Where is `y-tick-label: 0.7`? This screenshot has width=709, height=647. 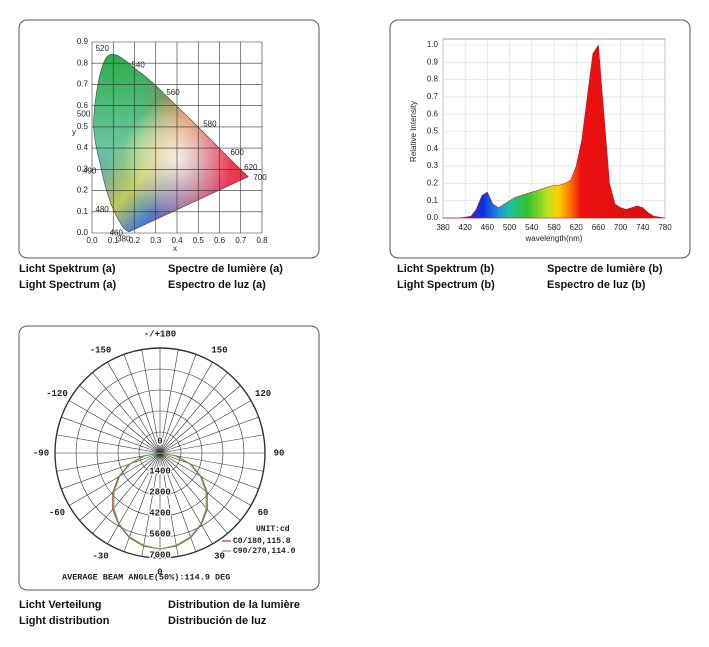
y-tick-label: 0.7 is located at coordinates (433, 96).